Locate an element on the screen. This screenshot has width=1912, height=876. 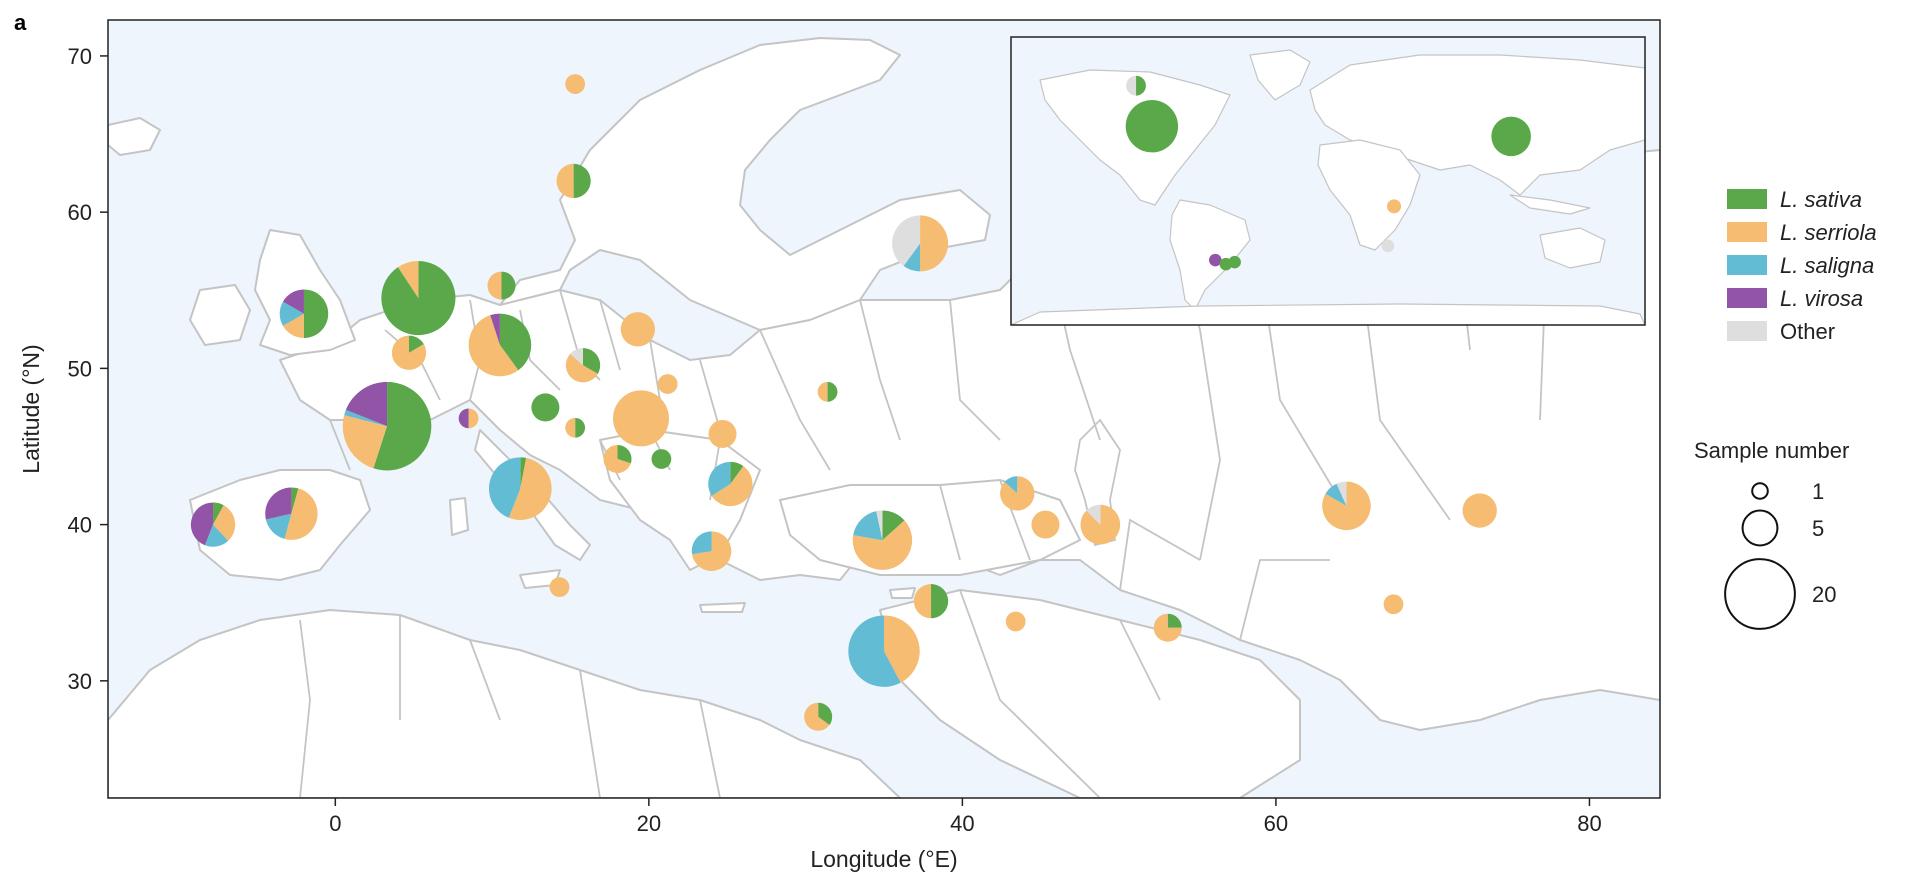
inset-world-map is located at coordinates (1328, 181).